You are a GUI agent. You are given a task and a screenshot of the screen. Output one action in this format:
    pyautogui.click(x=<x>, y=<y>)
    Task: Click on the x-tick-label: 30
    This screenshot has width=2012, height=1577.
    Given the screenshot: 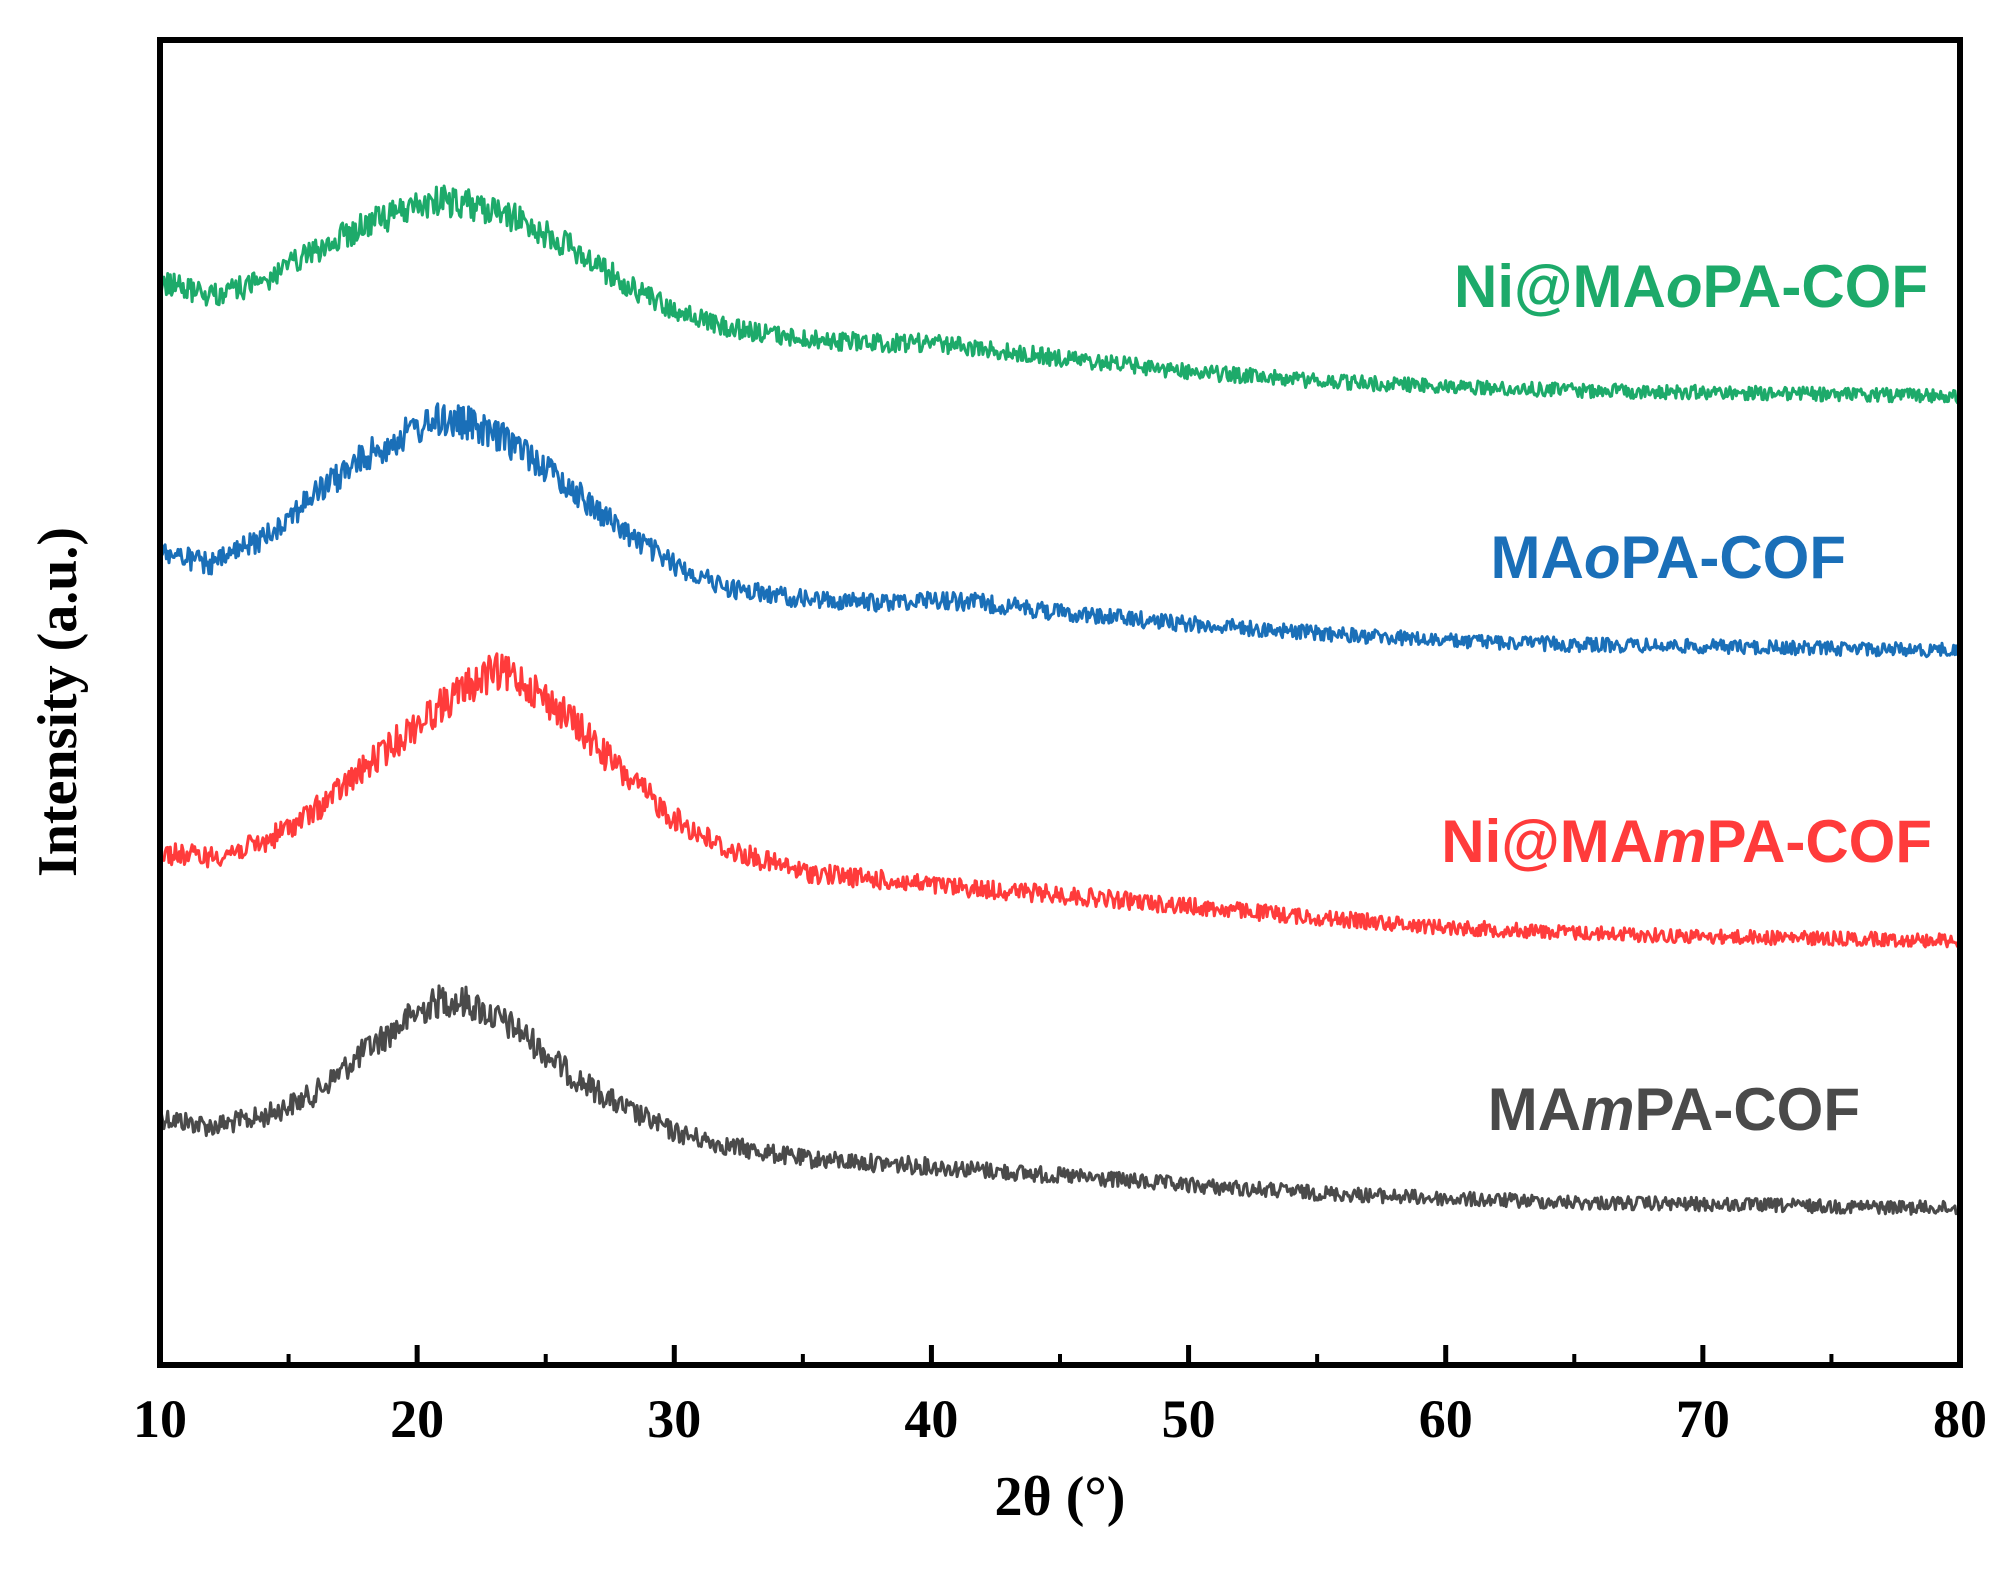 What is the action you would take?
    pyautogui.click(x=674, y=1419)
    